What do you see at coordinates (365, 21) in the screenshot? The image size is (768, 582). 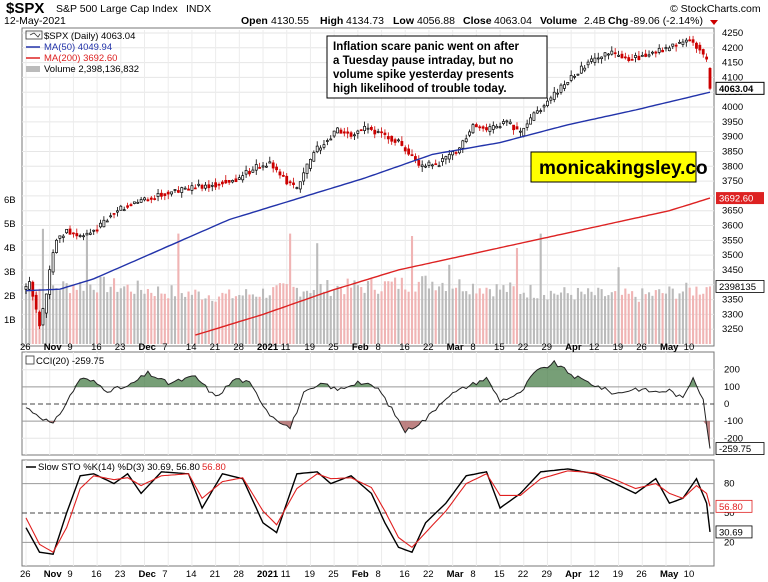 I see `high-value: 4134.73` at bounding box center [365, 21].